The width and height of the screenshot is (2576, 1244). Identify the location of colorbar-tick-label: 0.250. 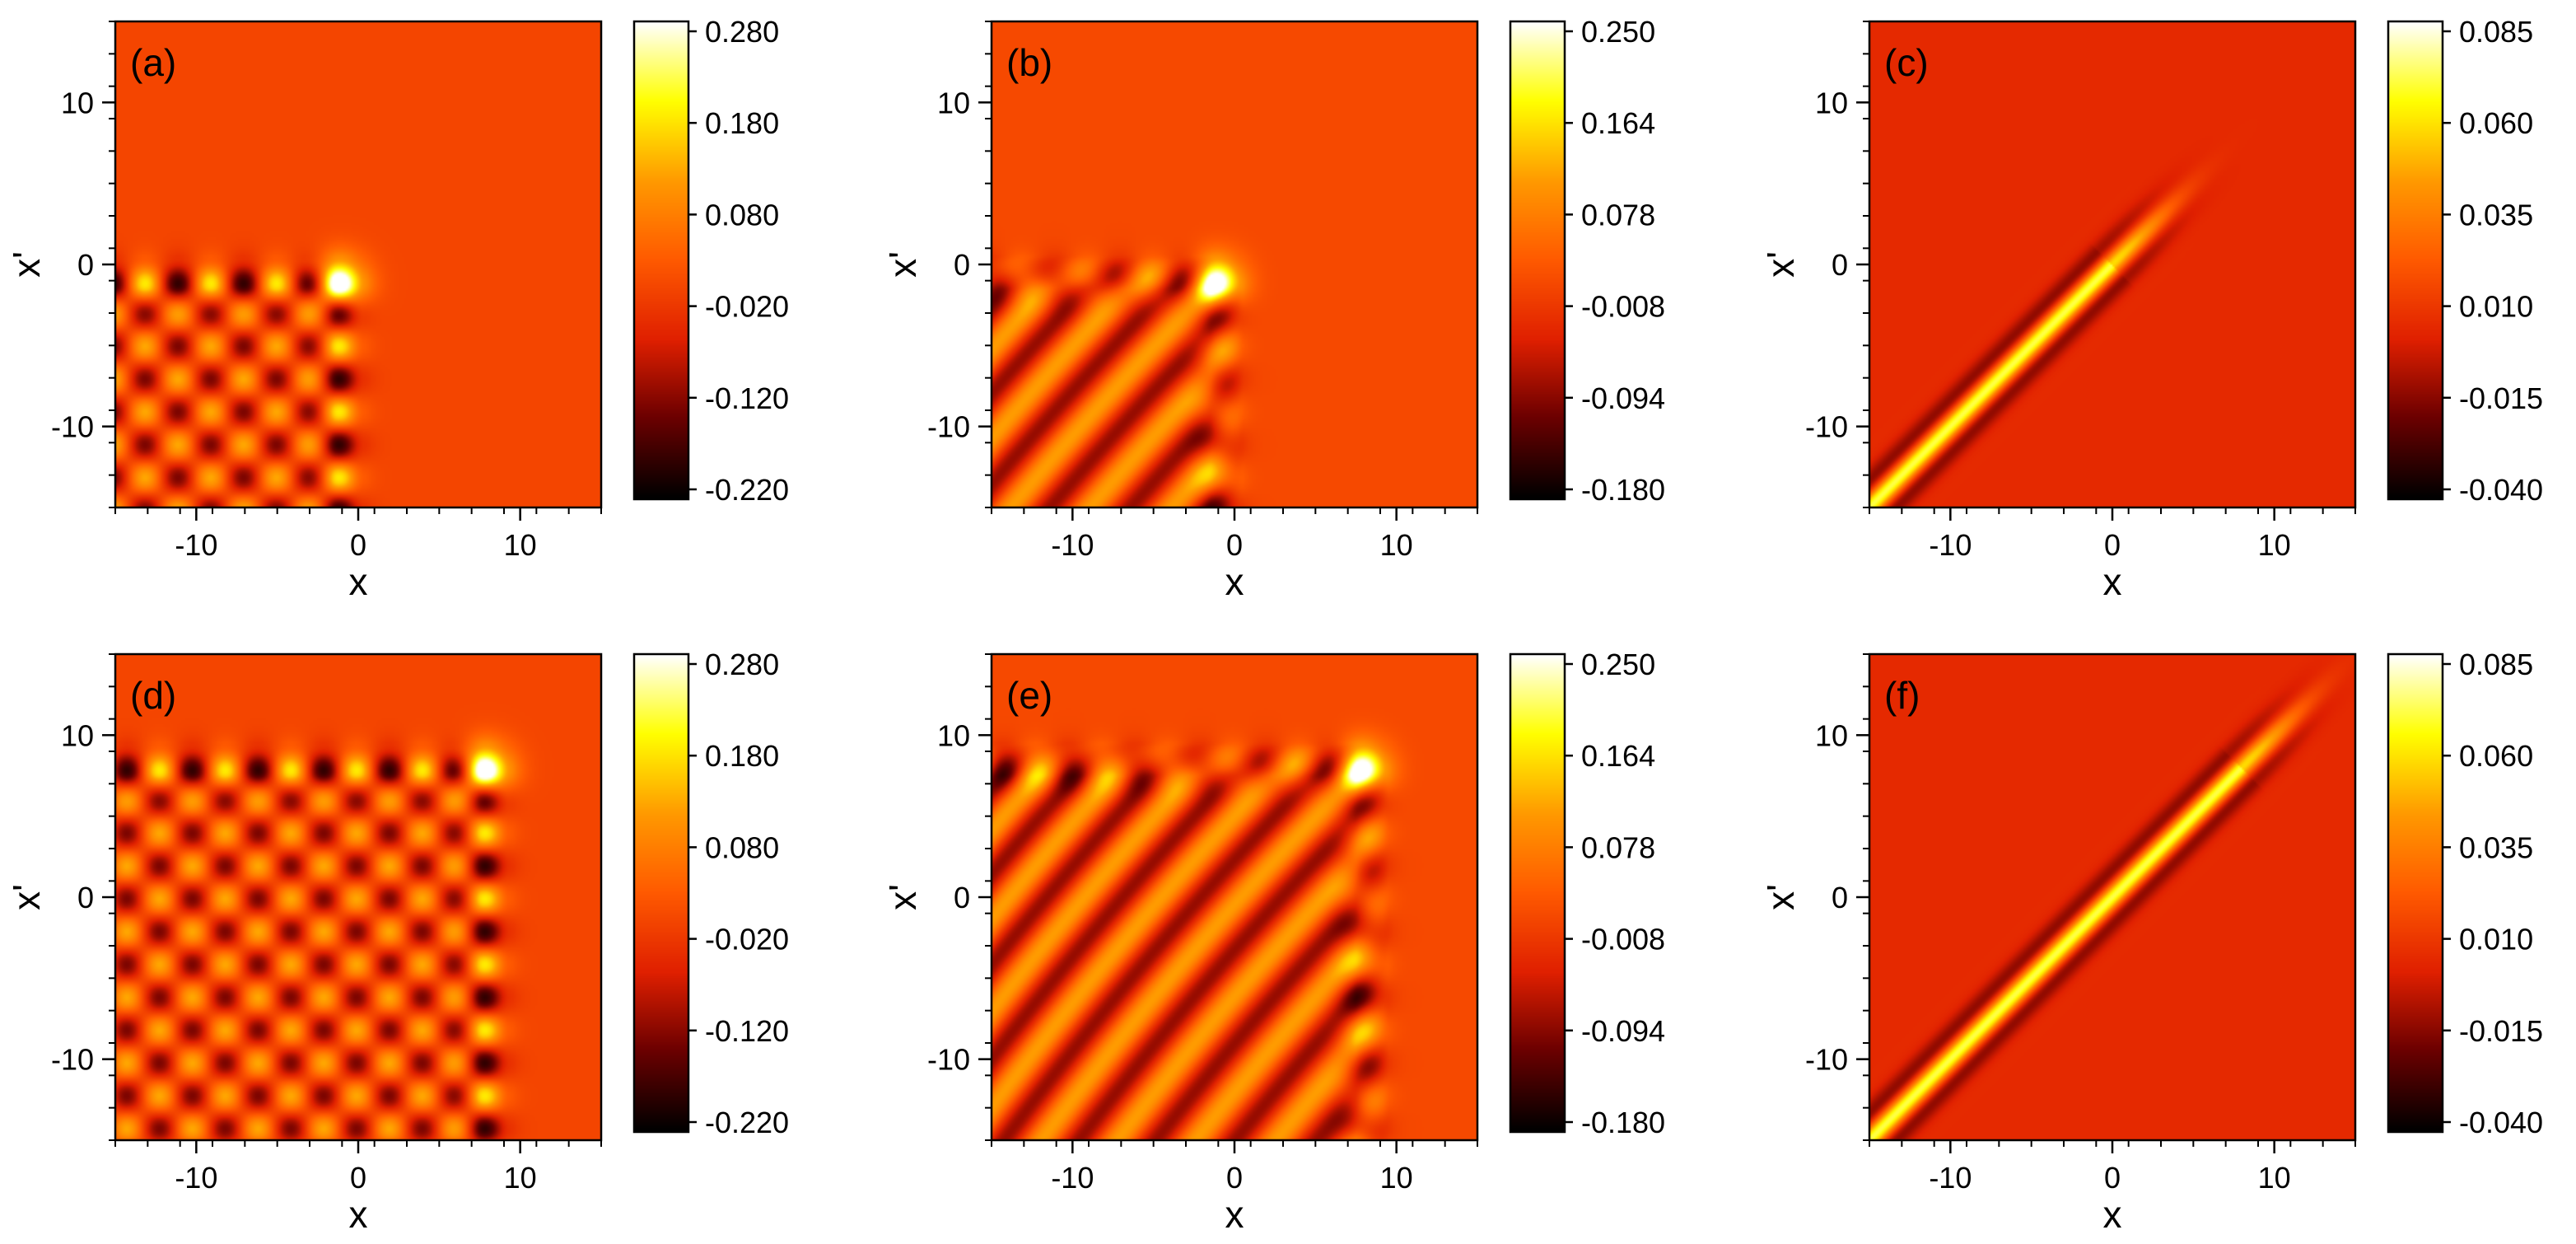
(1618, 32).